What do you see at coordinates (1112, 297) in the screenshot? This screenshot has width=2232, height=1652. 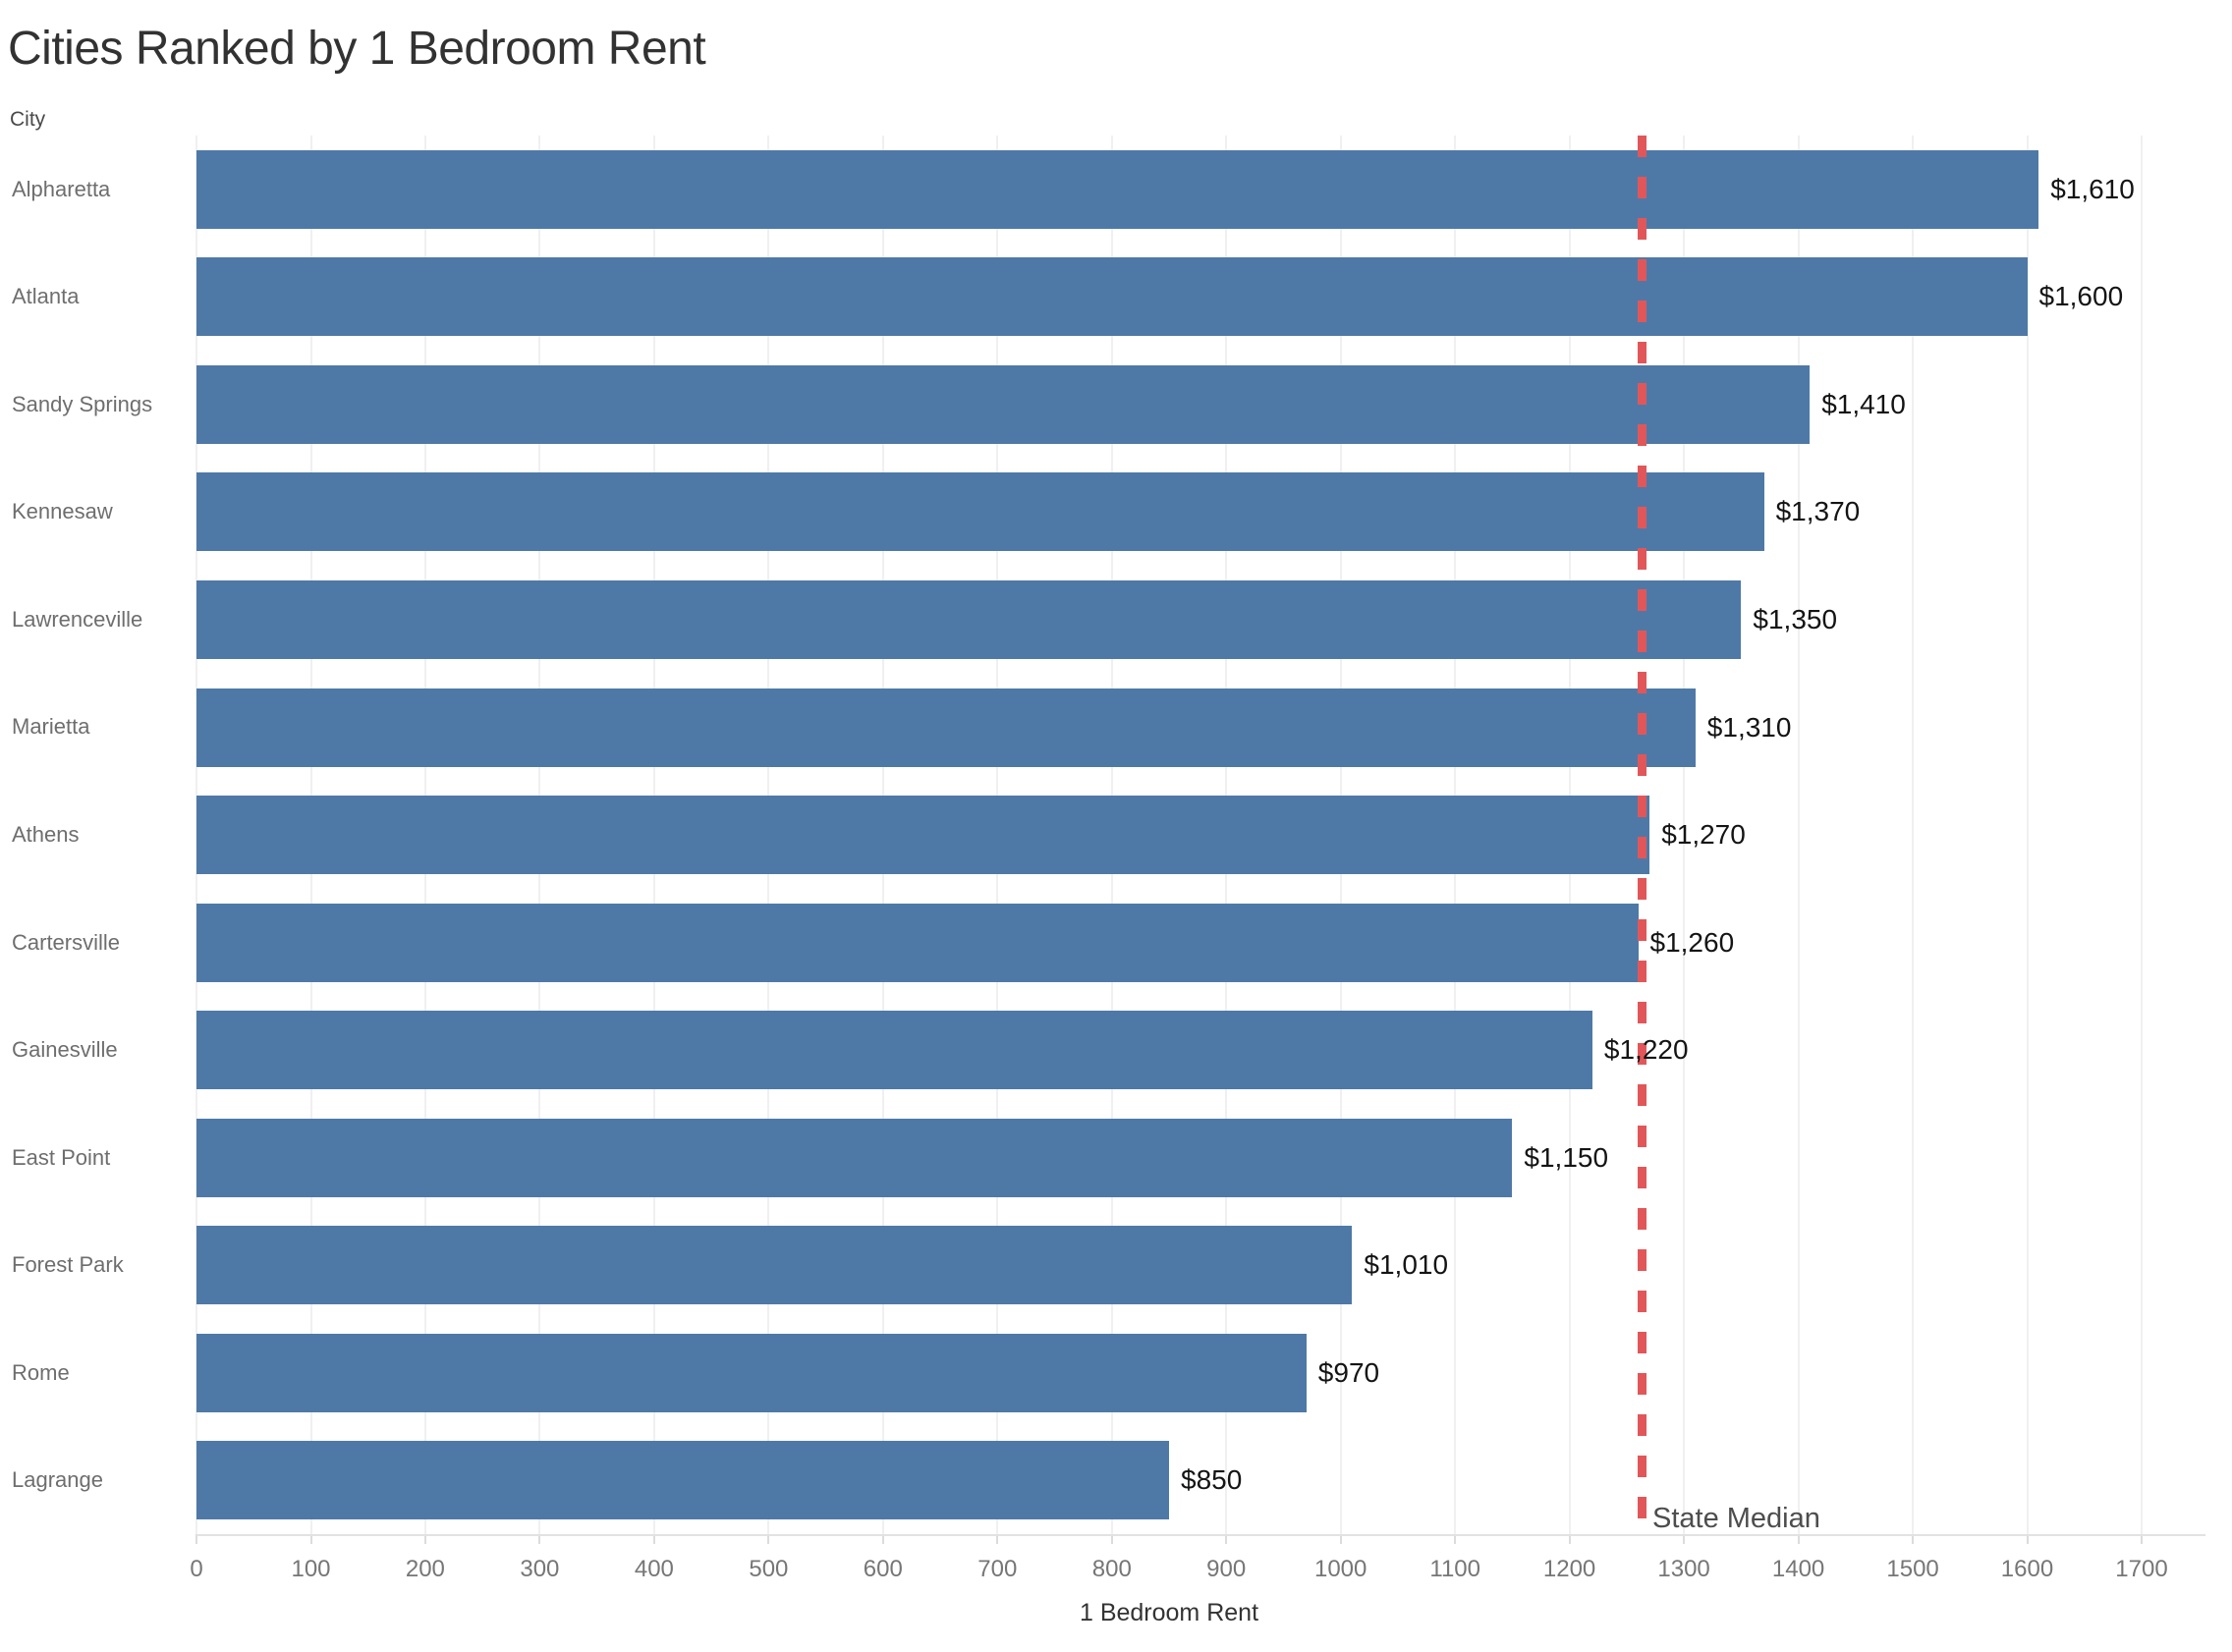 I see `bar-atlanta` at bounding box center [1112, 297].